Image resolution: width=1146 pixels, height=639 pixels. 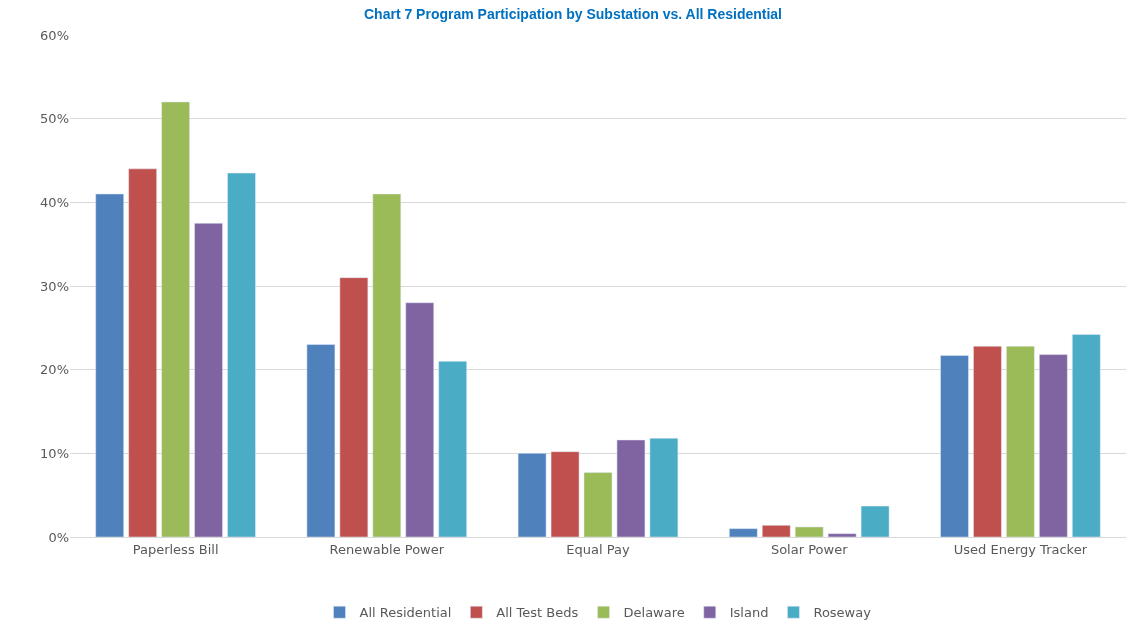 I want to click on x-tick-label: Renewable Power, so click(x=387, y=549).